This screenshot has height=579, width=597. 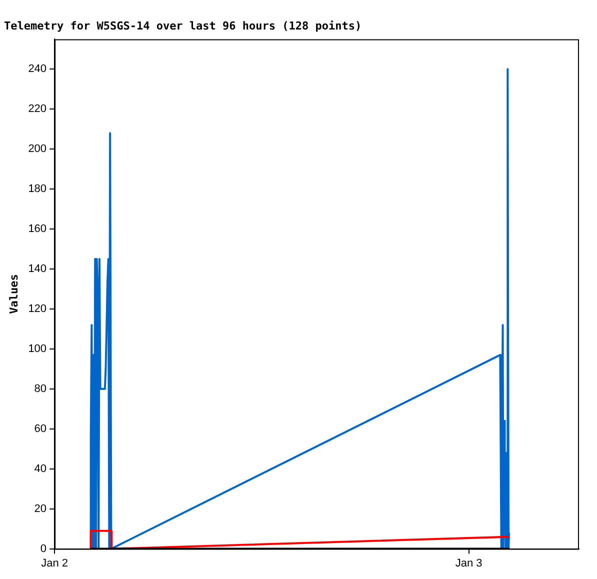 What do you see at coordinates (40, 508) in the screenshot?
I see `y-tick-label: 20` at bounding box center [40, 508].